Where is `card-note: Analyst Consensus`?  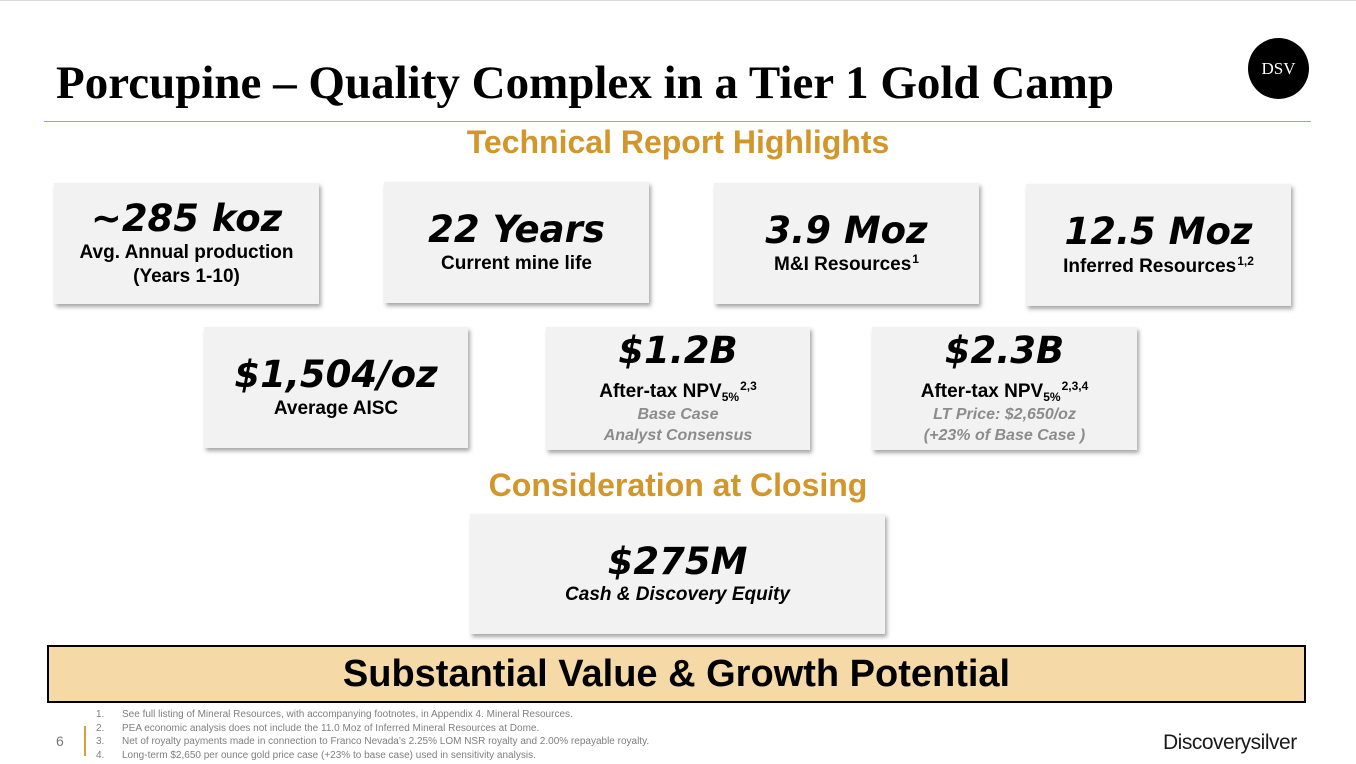 card-note: Analyst Consensus is located at coordinates (678, 435).